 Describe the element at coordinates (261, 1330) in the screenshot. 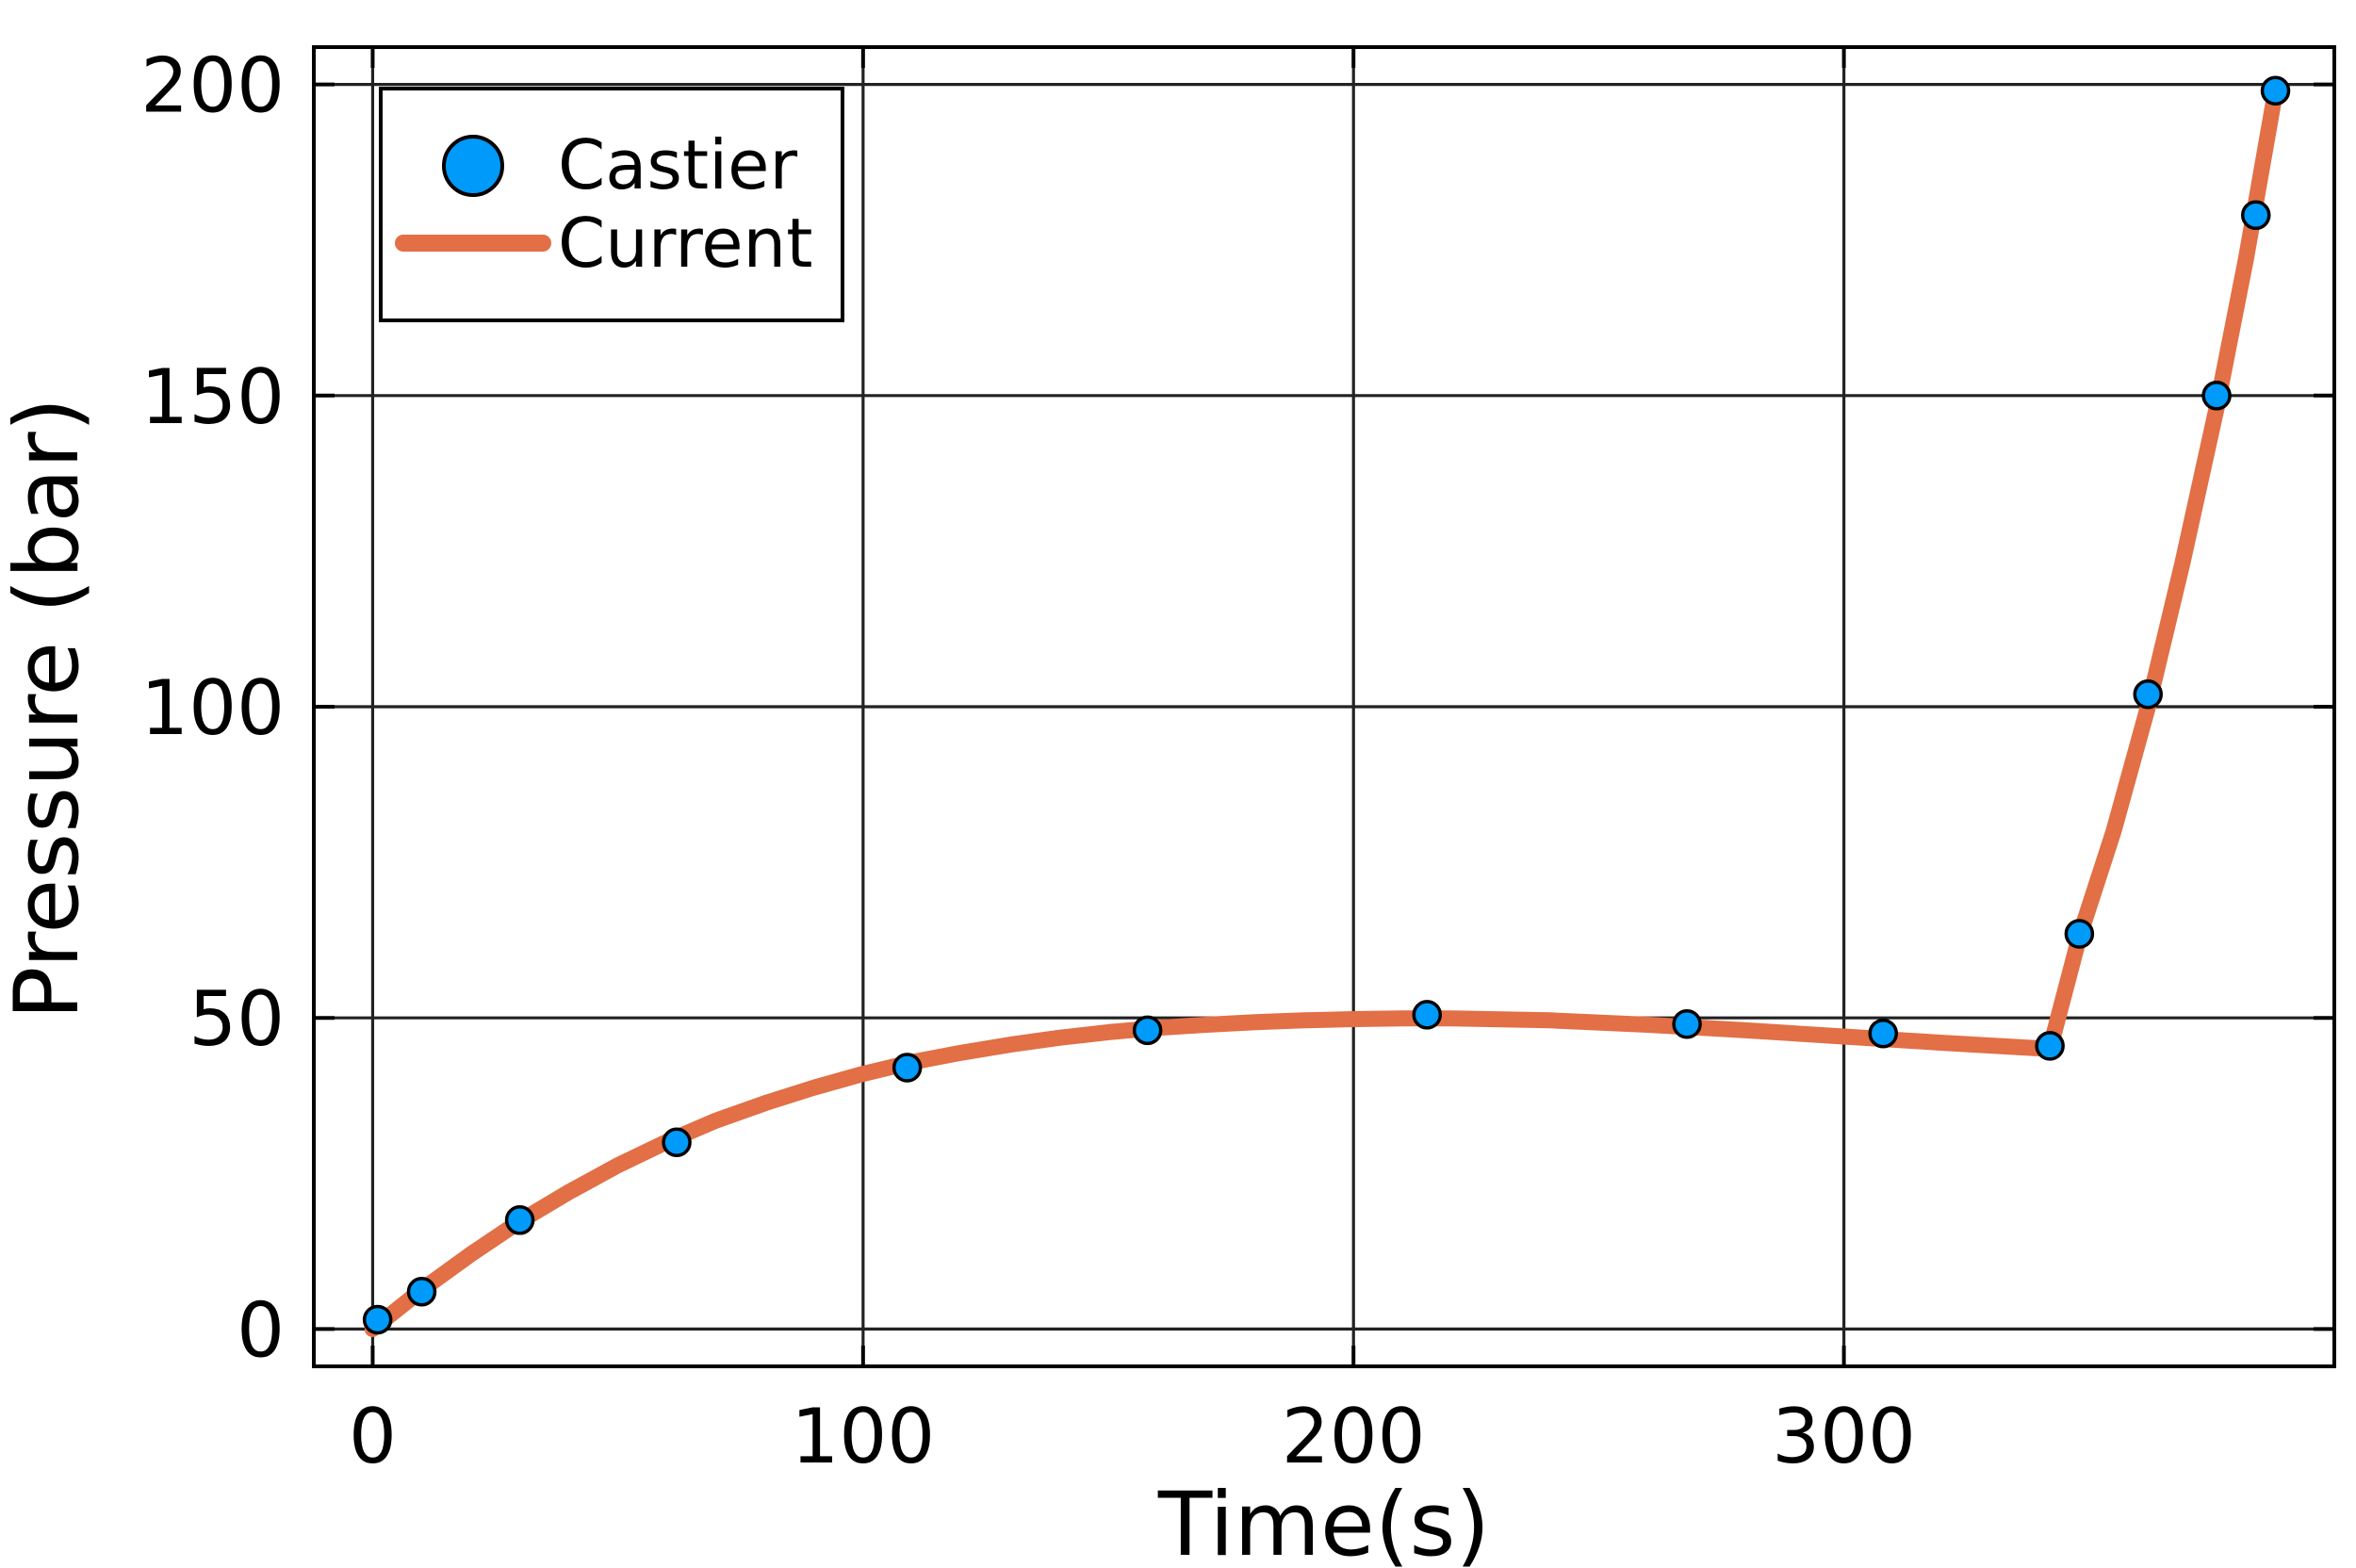

I see `y-tick-label: 0` at that location.